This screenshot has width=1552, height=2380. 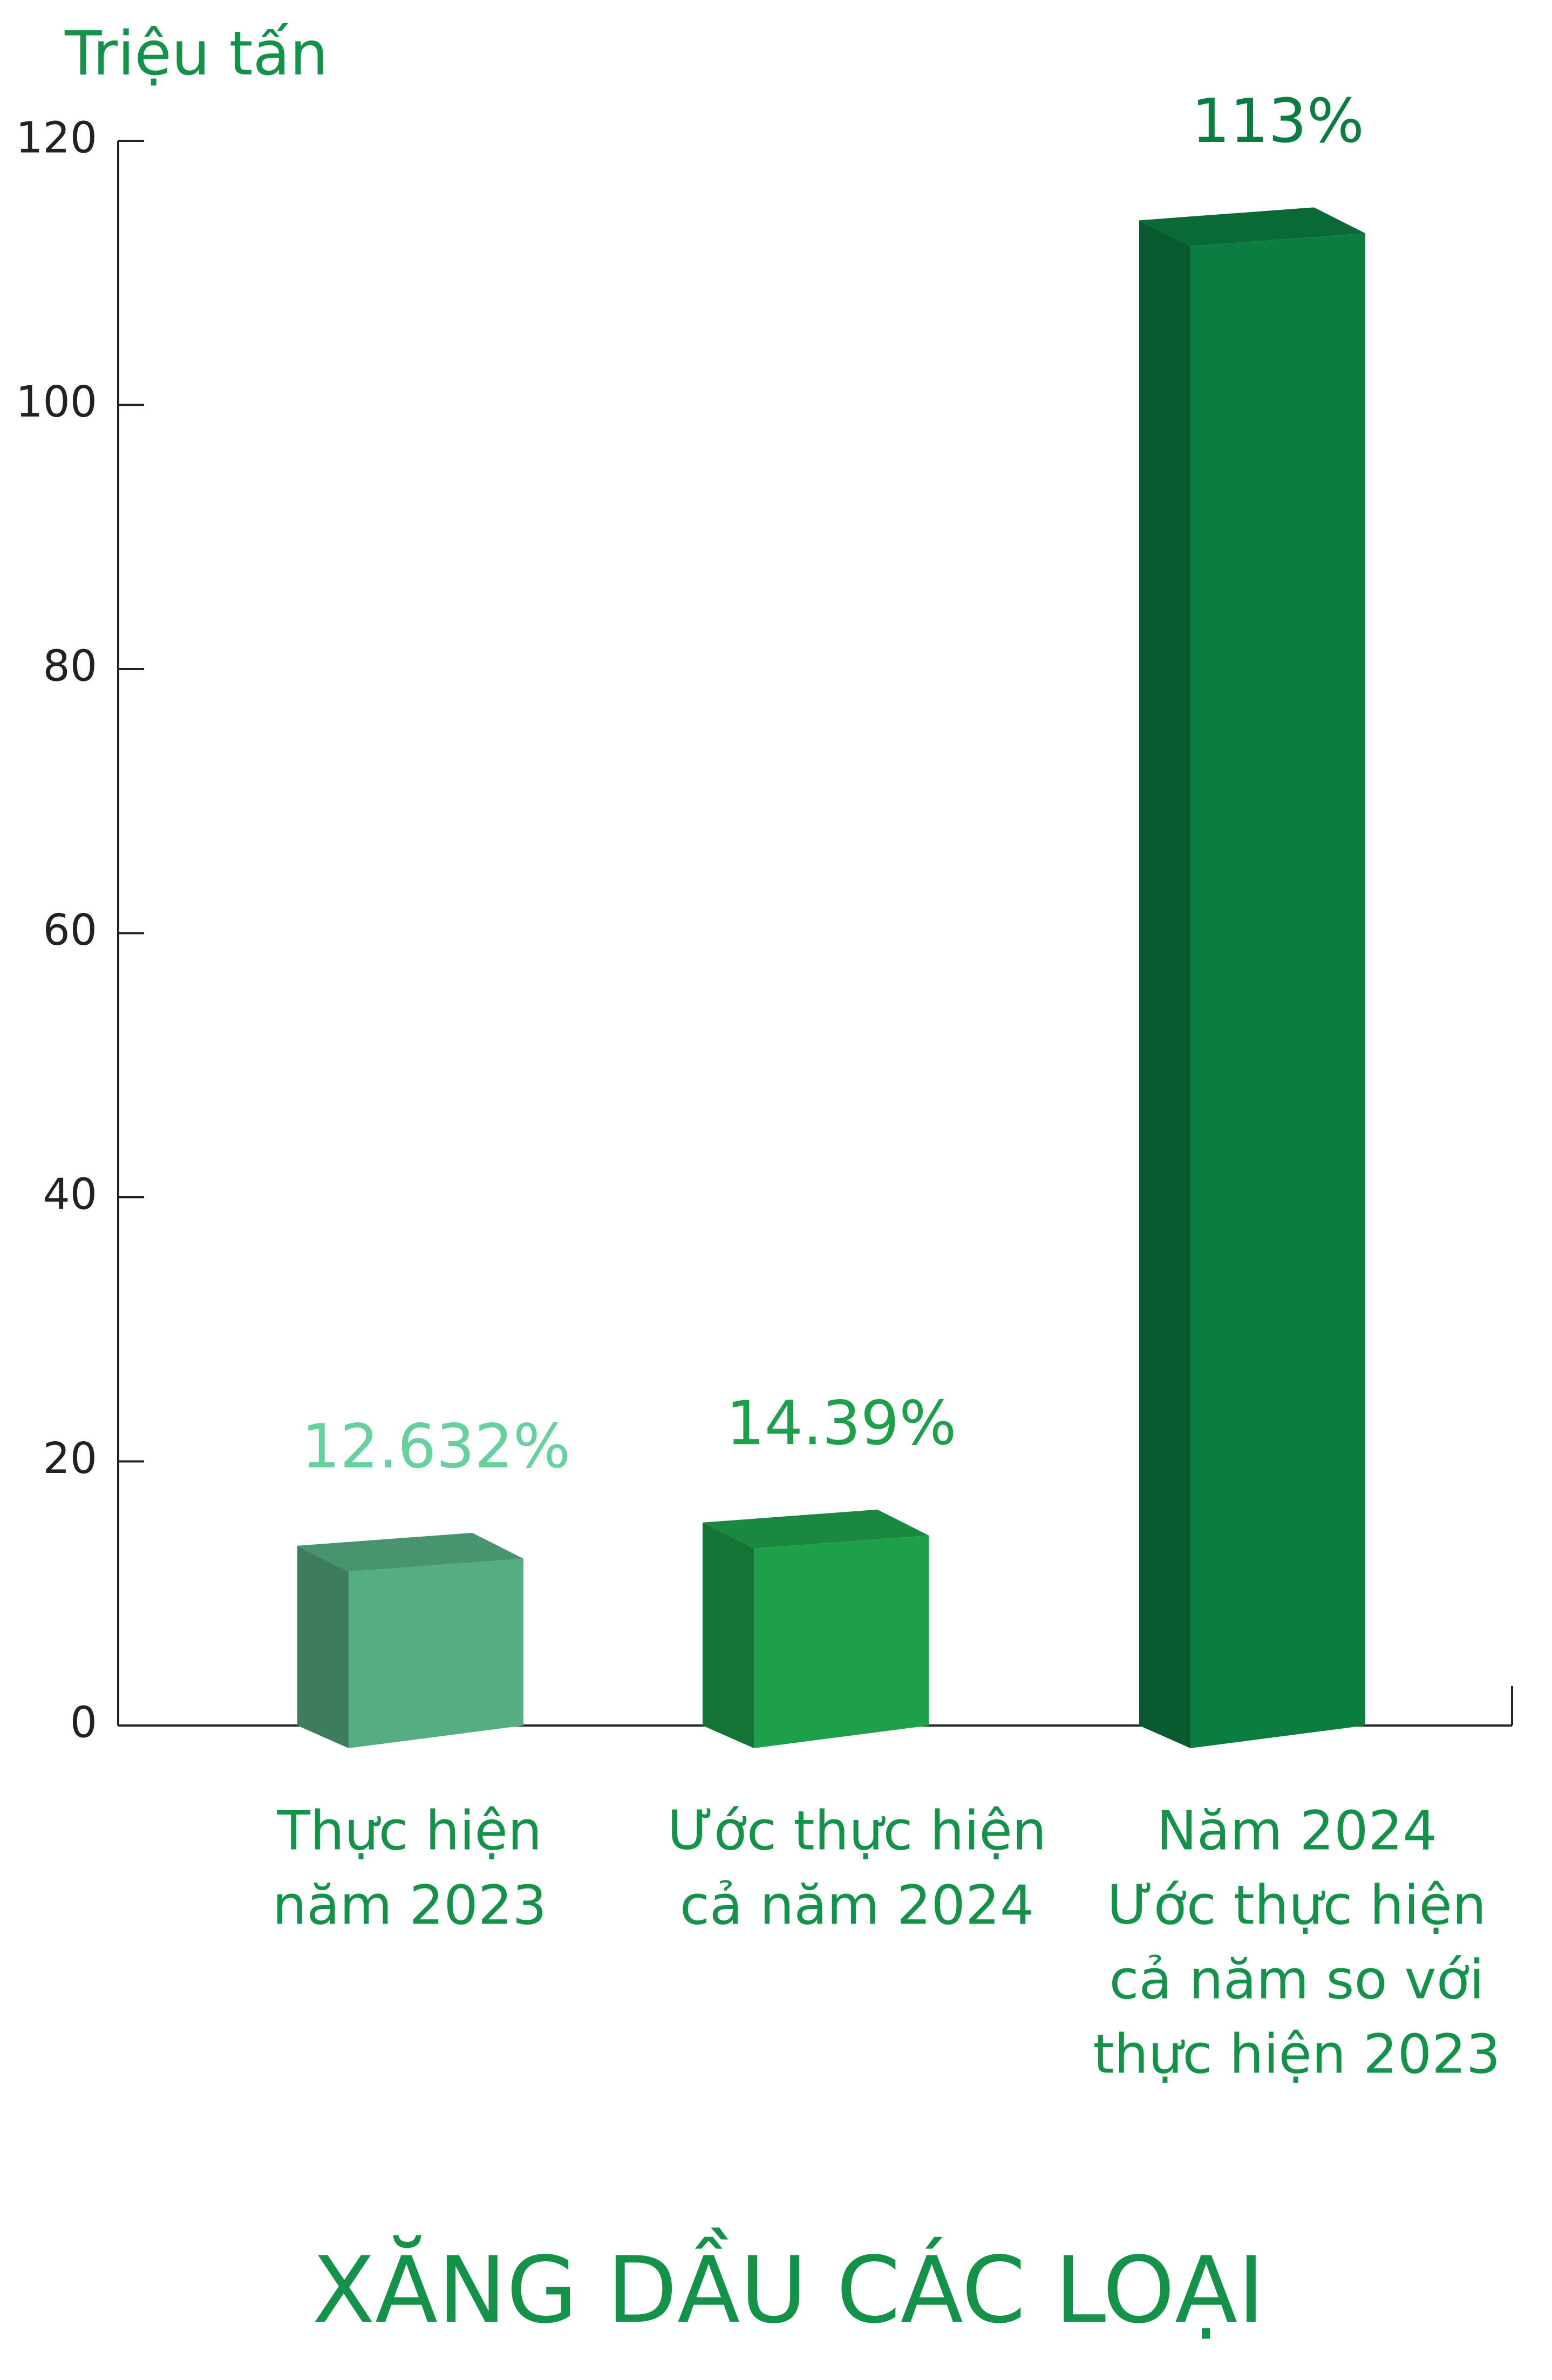 What do you see at coordinates (83, 1722) in the screenshot?
I see `y-tick-label: 0` at bounding box center [83, 1722].